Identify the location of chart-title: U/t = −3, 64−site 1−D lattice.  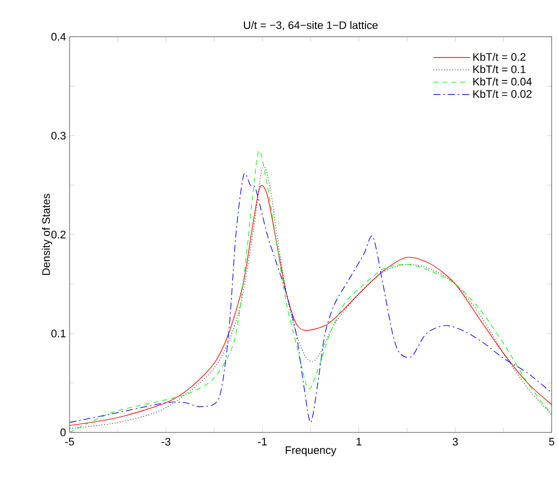
(311, 25).